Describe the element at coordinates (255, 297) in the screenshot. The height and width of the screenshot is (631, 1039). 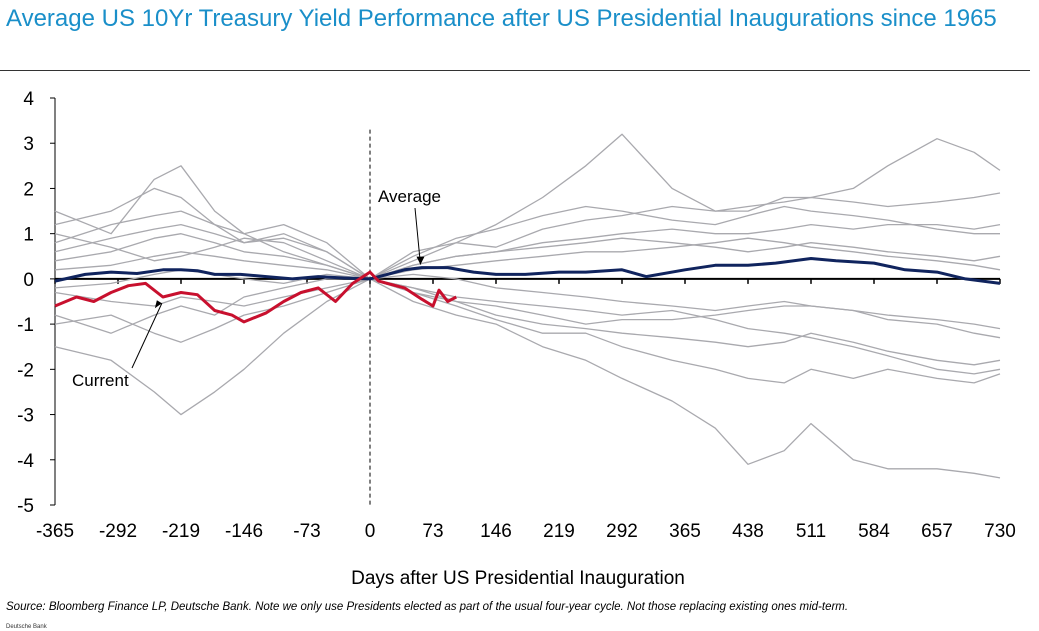
I see `current-series-line` at that location.